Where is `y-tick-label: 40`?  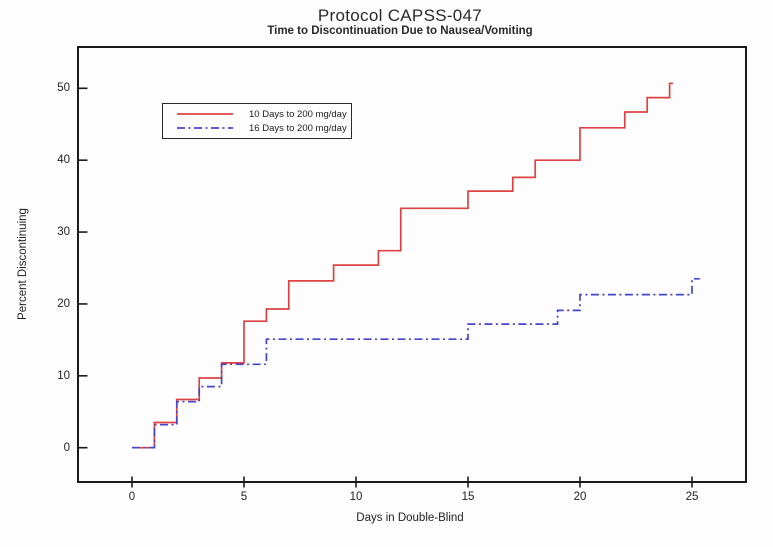 y-tick-label: 40 is located at coordinates (63, 160).